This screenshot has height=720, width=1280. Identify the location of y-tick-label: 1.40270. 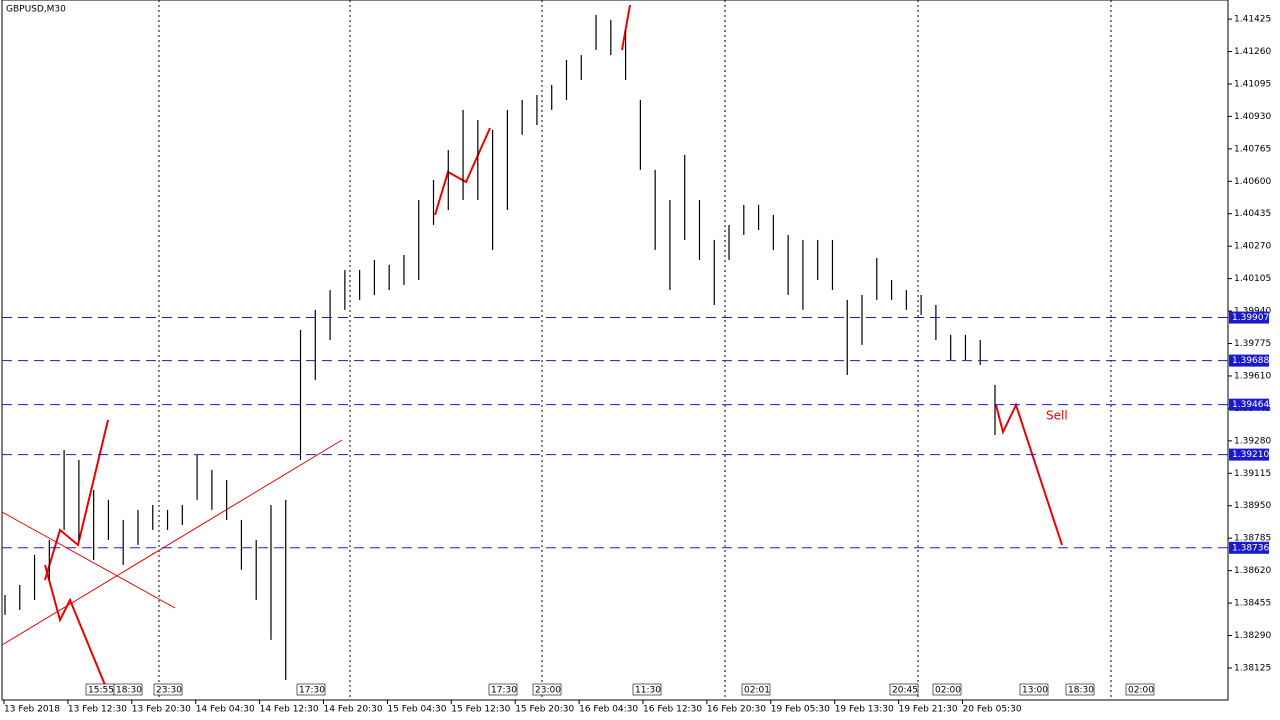
(1252, 247).